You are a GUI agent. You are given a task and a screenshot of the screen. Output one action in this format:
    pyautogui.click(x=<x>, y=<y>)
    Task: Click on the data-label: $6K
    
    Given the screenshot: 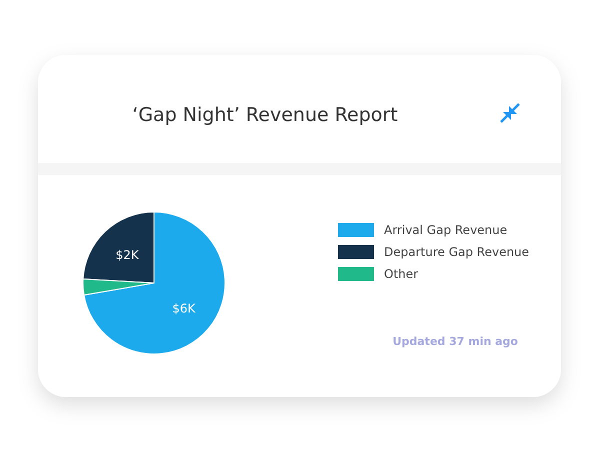 What is the action you would take?
    pyautogui.click(x=184, y=308)
    